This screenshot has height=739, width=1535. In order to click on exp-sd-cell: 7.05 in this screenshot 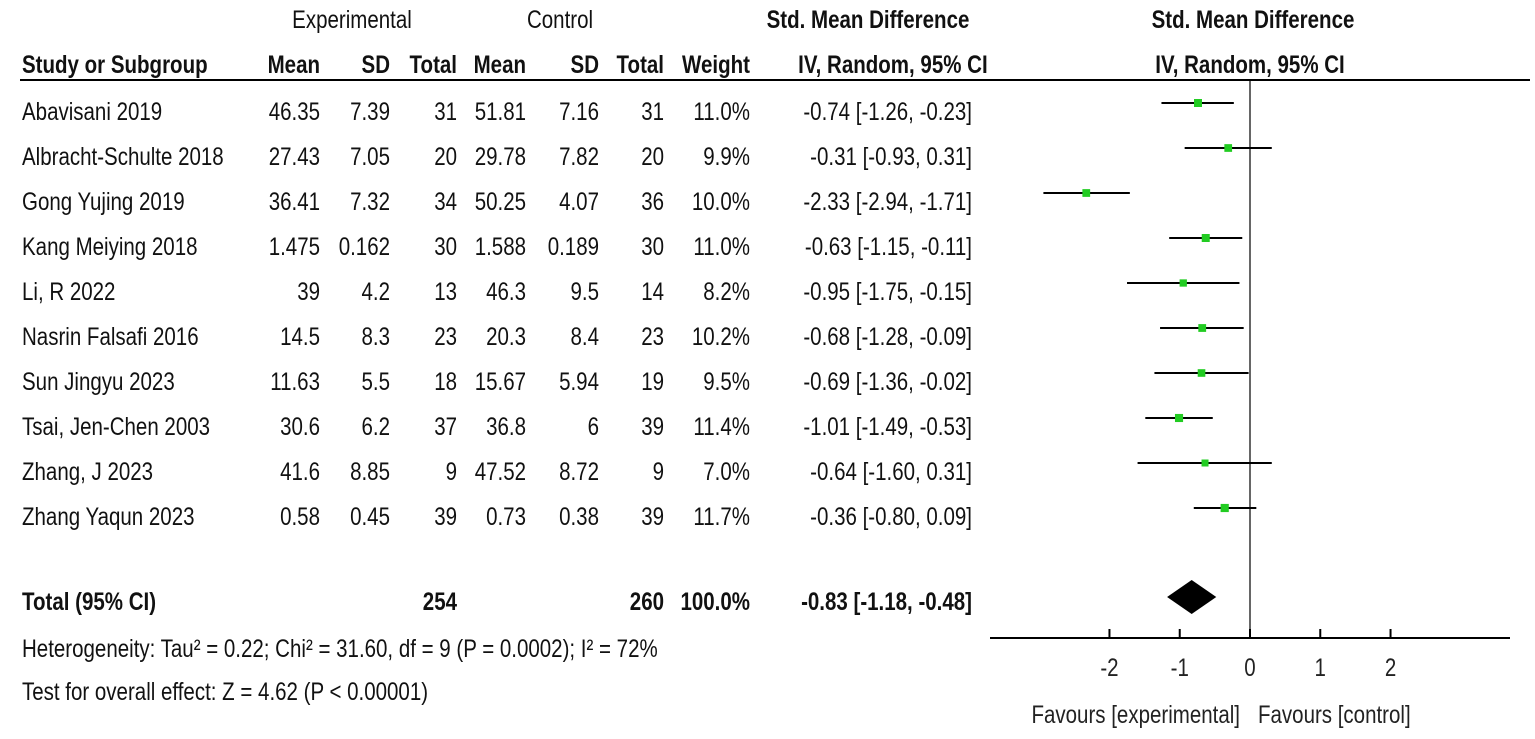, I will do `click(370, 157)`.